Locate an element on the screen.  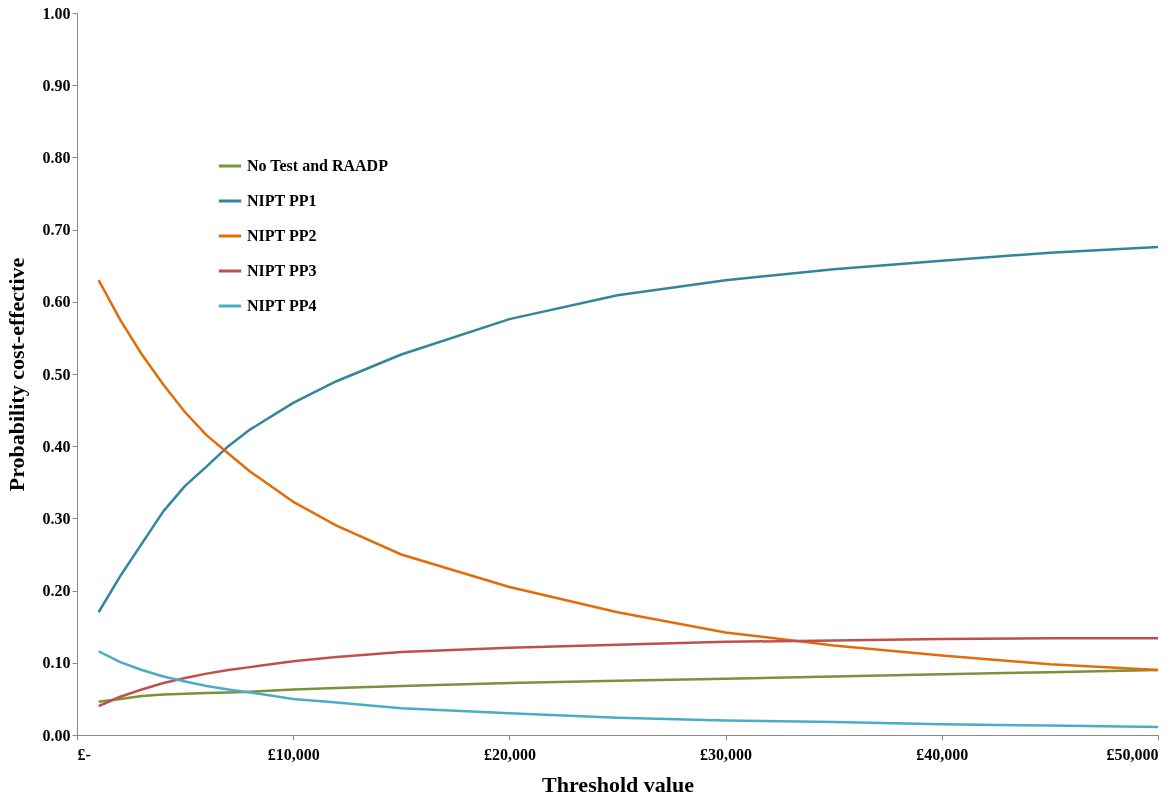
legend-label: NIPT PP3 is located at coordinates (282, 270).